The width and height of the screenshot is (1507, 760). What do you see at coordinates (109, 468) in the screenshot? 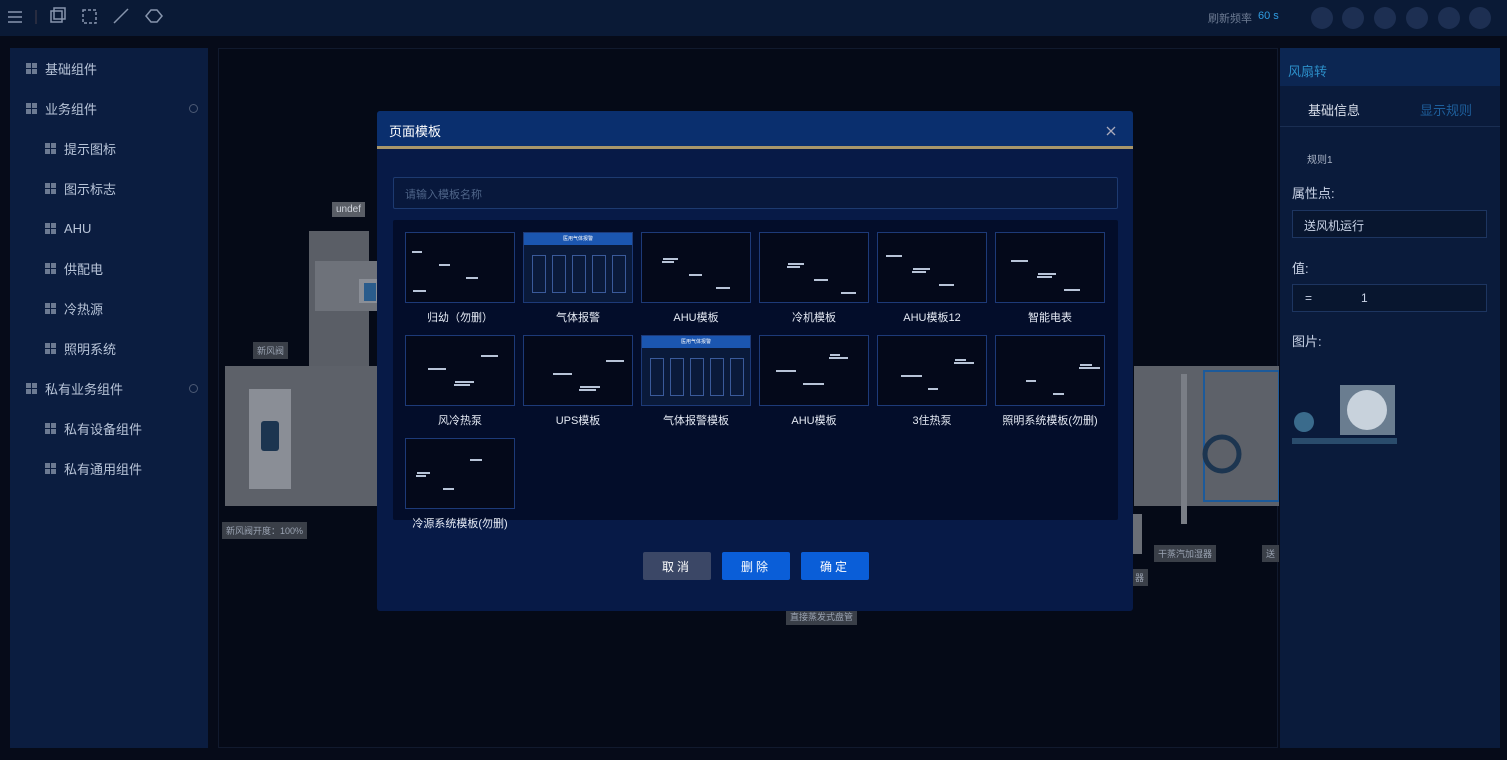
I see `menu-item: 私有通用组件` at bounding box center [109, 468].